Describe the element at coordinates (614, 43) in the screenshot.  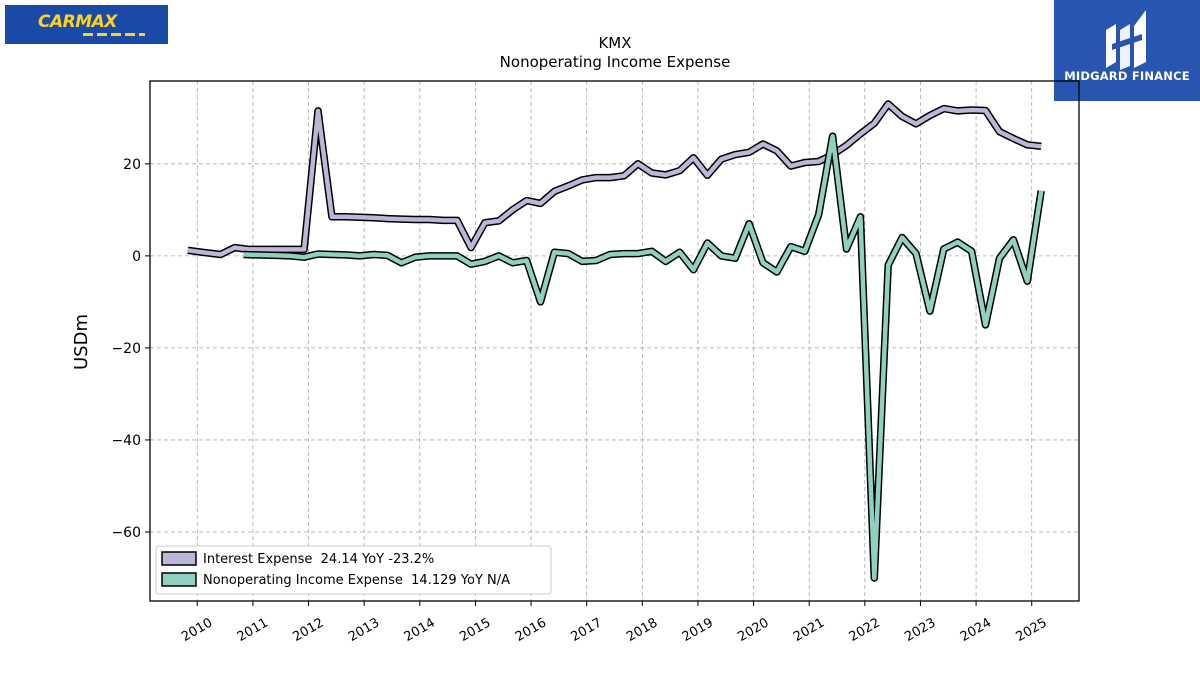
I see `chart-title: KMX` at that location.